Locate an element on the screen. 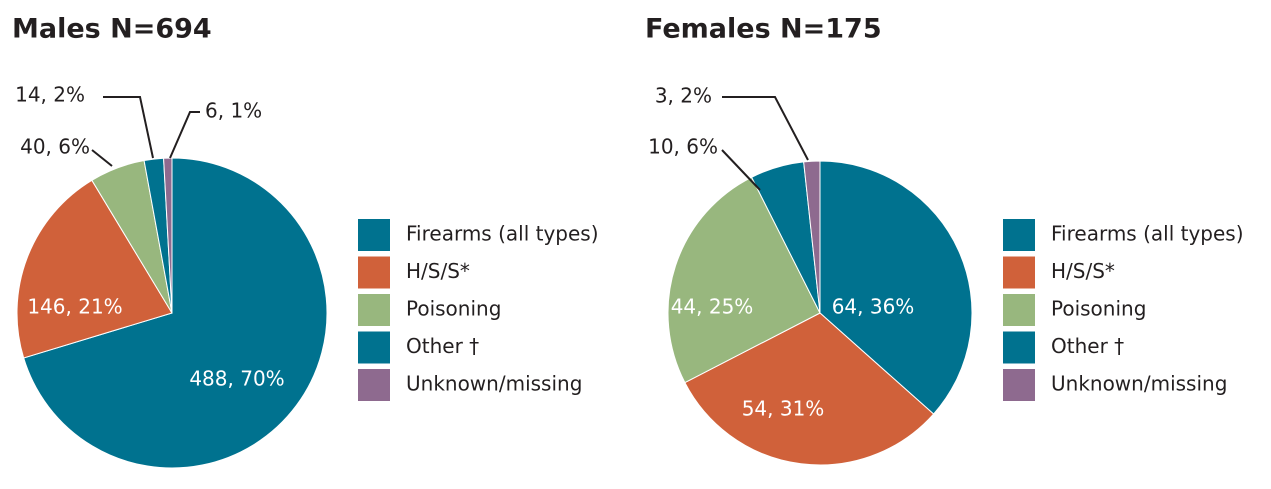 The height and width of the screenshot is (489, 1271). data-label: 488, 70% is located at coordinates (236, 379).